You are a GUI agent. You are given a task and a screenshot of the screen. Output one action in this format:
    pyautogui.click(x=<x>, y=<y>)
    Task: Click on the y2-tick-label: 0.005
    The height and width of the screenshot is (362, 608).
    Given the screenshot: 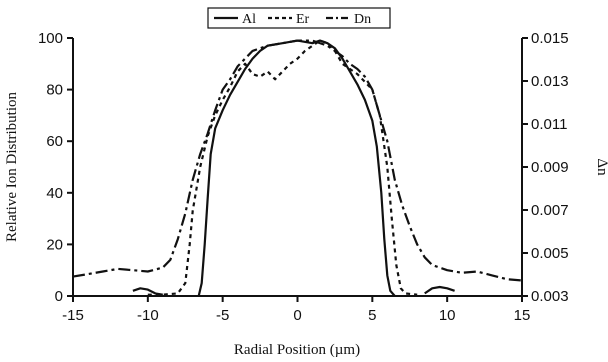 What is the action you would take?
    pyautogui.click(x=550, y=253)
    